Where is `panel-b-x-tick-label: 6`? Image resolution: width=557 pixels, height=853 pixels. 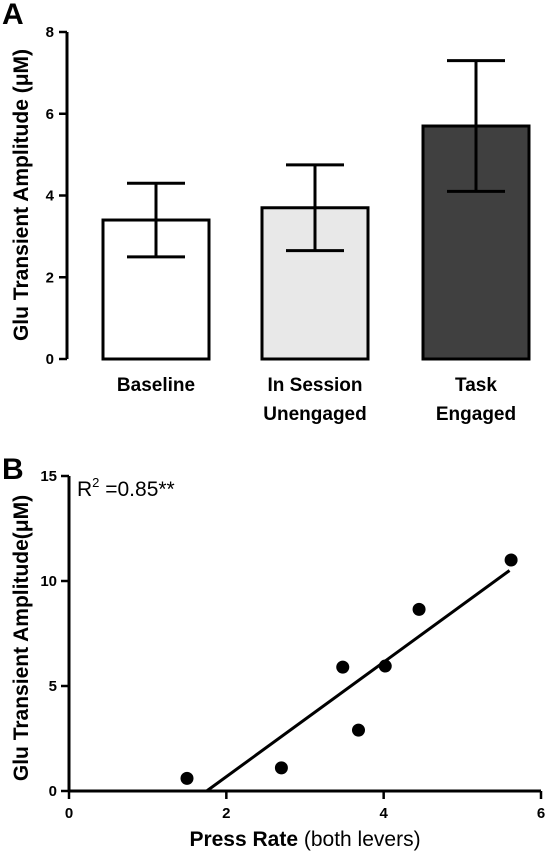
panel-b-x-tick-label: 6 is located at coordinates (541, 813).